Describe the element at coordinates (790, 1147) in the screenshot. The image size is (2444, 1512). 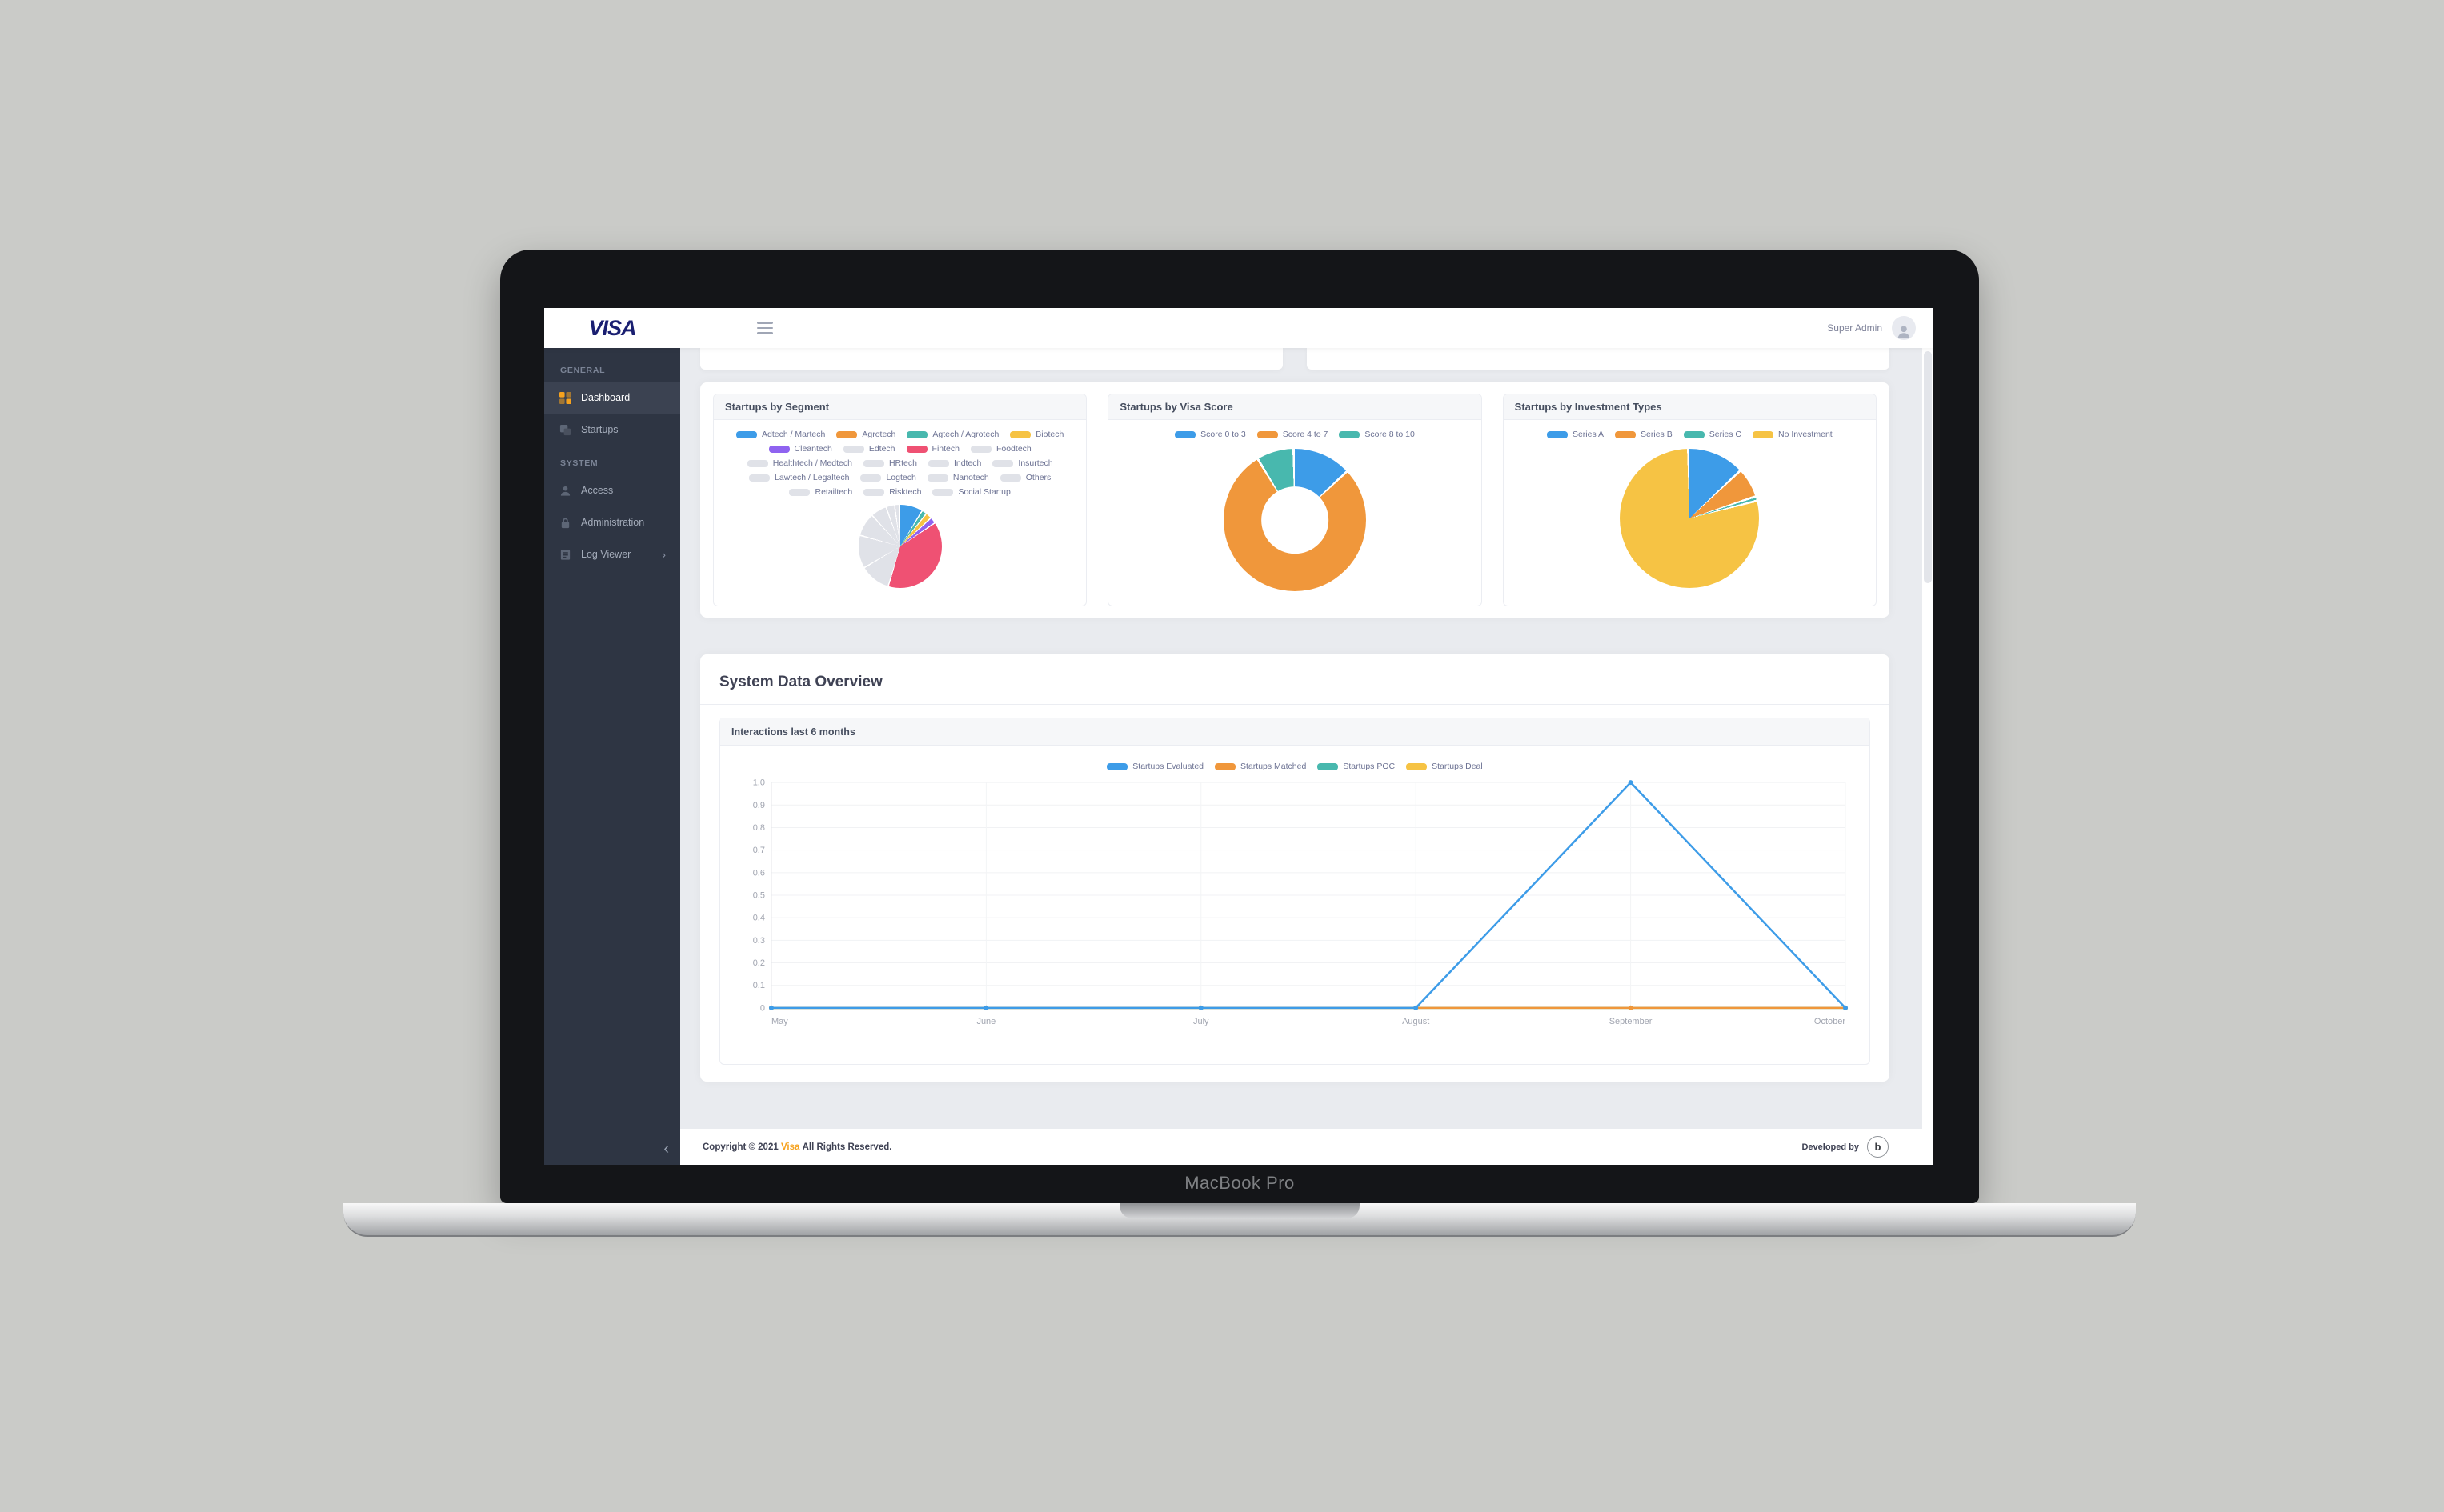
I see `footer-brand-link: Visa` at that location.